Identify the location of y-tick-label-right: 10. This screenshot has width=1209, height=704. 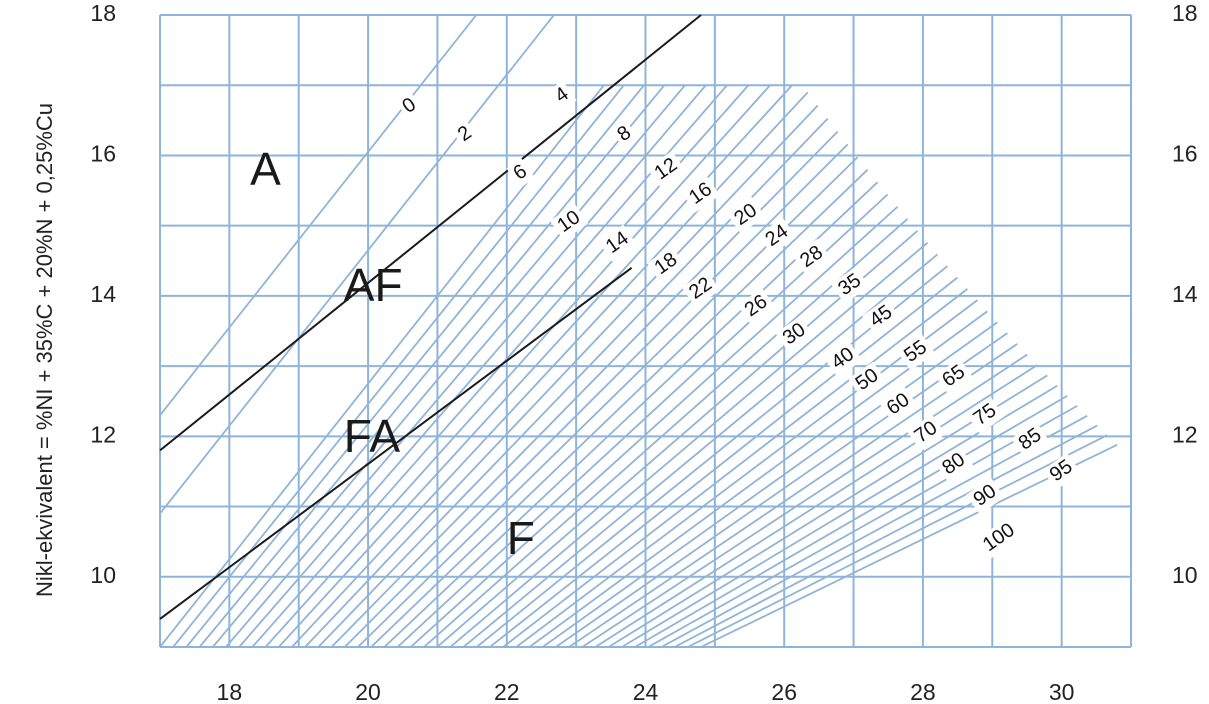
(1185, 575).